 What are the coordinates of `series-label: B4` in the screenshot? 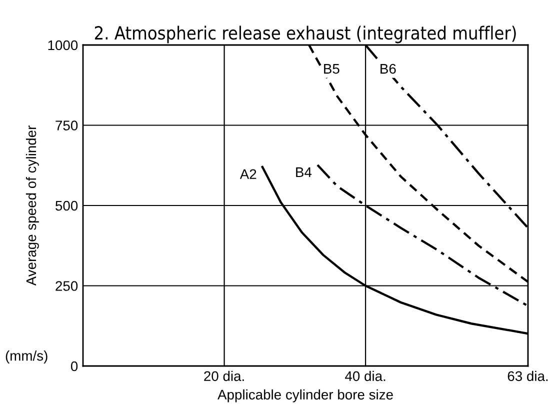 It's located at (304, 172).